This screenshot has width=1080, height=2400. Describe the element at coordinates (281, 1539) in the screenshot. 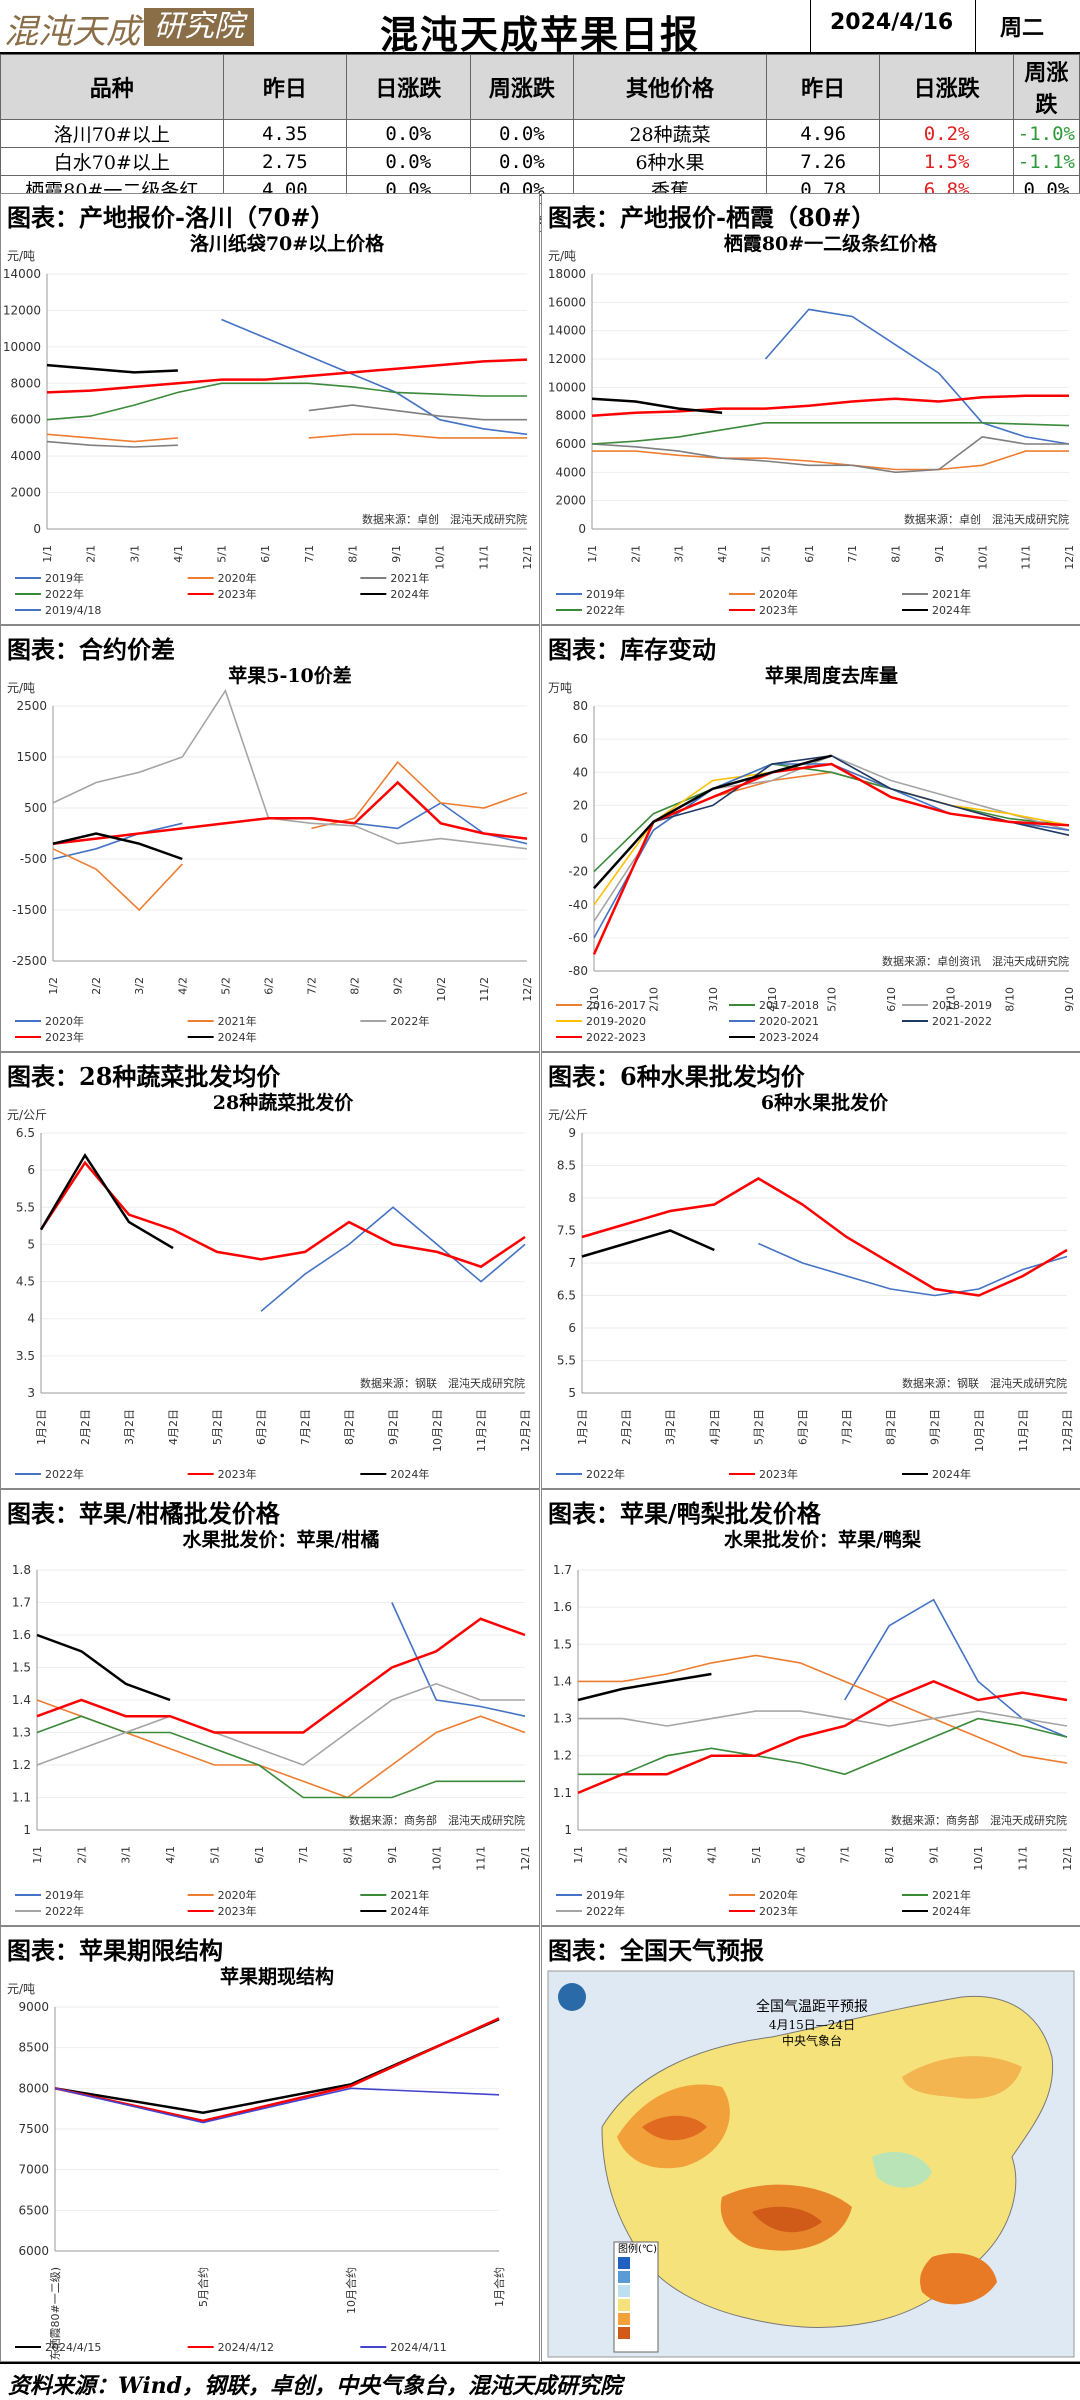

I see `chart-title: 水果批发价：苹果/柑橘` at that location.